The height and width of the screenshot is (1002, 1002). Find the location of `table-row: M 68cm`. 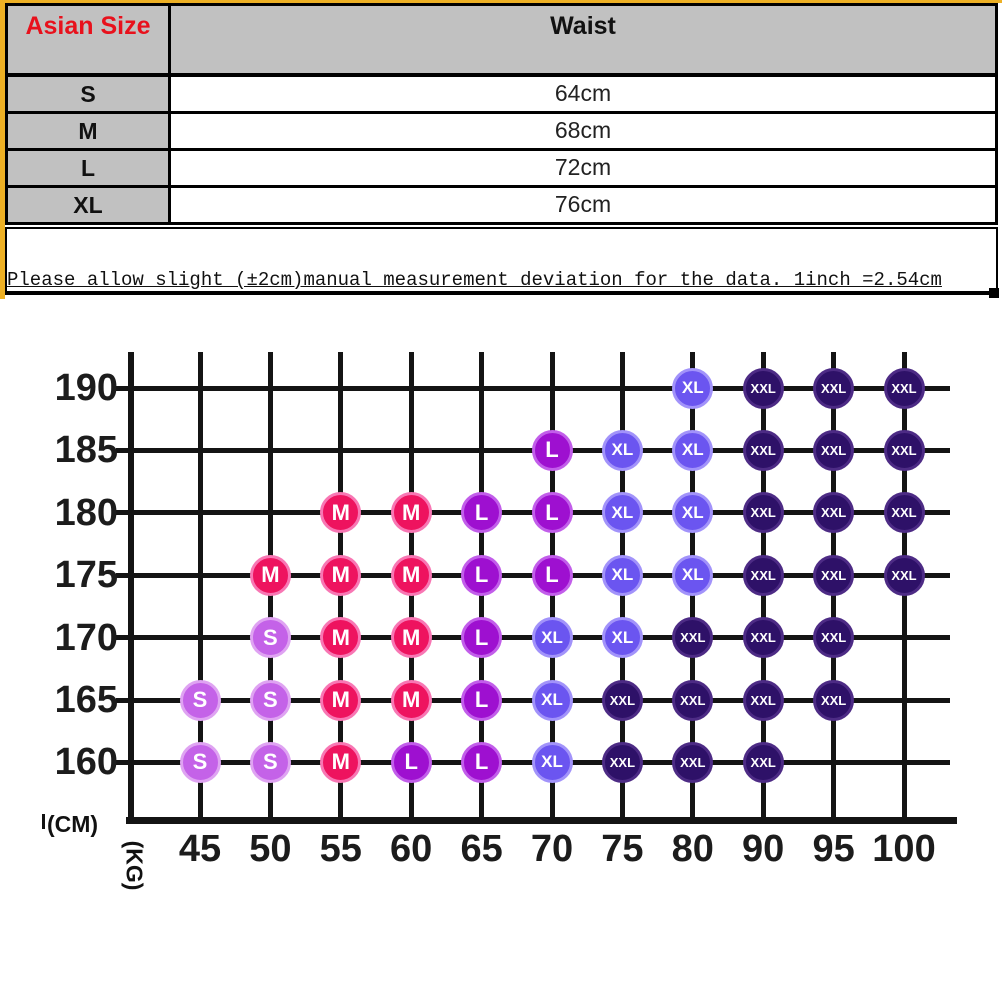

table-row: M 68cm is located at coordinates (501, 129).